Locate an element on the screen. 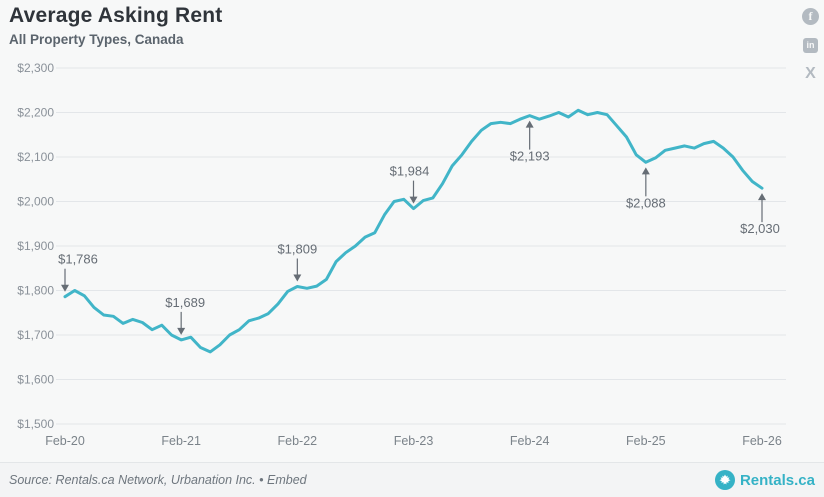  svg-text: $2,193 is located at coordinates (530, 156).